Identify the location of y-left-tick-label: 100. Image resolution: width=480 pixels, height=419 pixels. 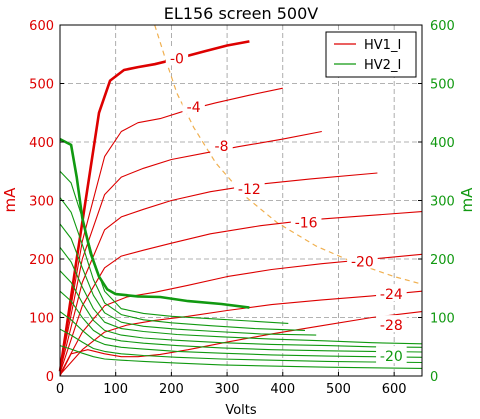
(41, 319).